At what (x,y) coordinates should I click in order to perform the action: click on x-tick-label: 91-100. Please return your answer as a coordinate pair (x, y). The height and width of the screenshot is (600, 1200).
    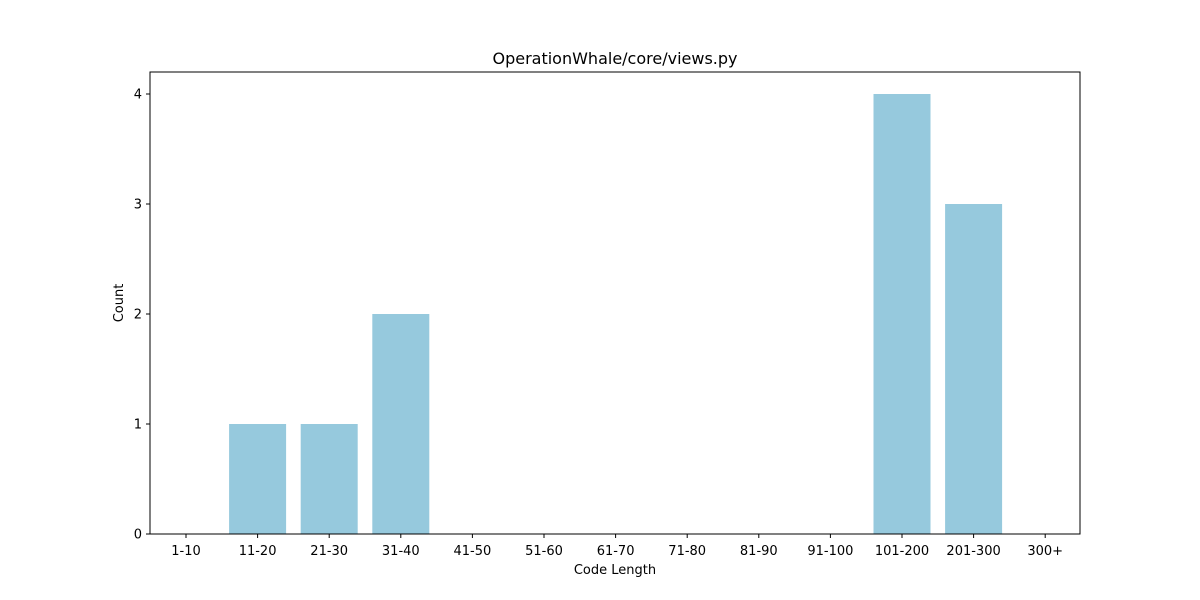
    Looking at the image, I should click on (830, 551).